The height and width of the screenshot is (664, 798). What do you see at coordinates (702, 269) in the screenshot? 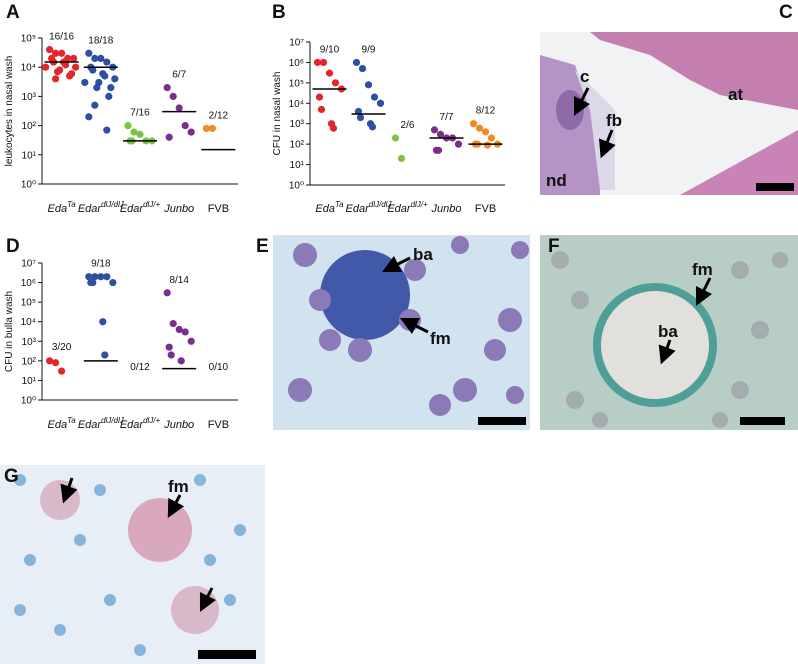
I see `annotation: fm` at bounding box center [702, 269].